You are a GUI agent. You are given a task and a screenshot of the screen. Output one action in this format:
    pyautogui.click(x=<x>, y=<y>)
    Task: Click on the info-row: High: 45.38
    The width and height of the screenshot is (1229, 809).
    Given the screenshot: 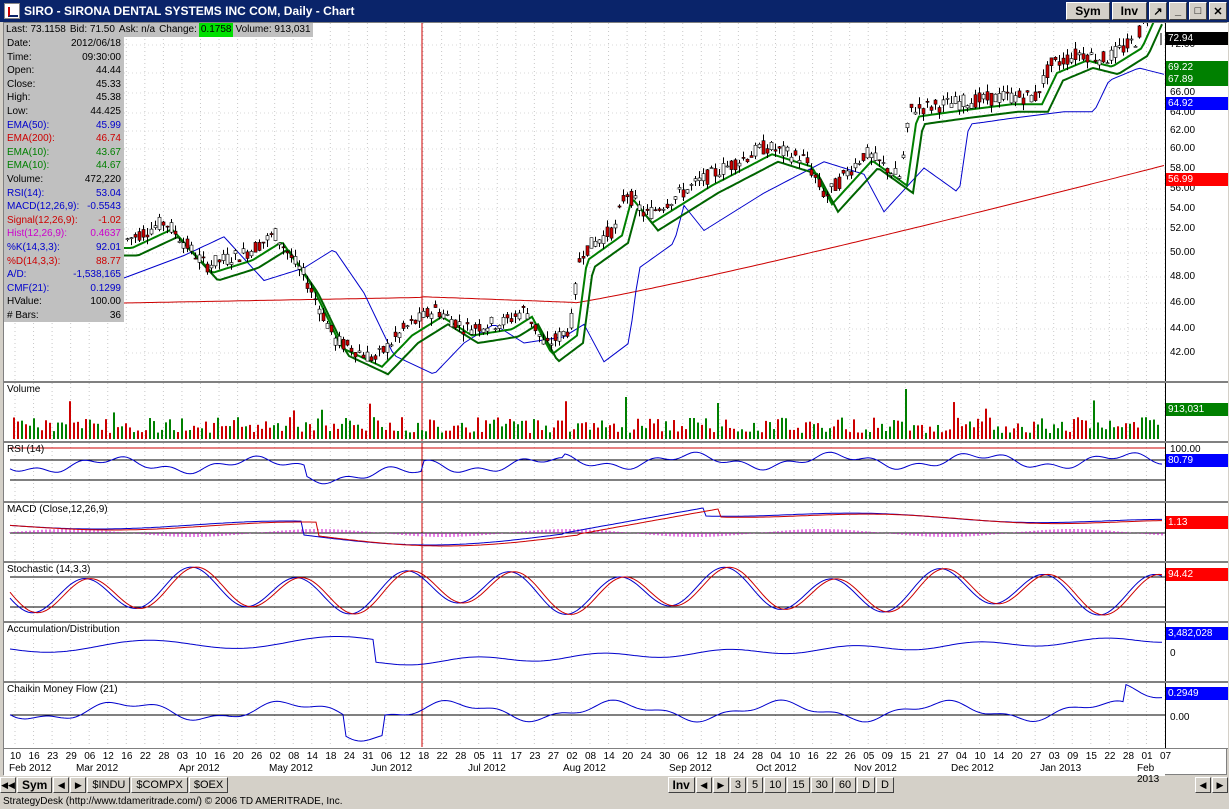 What is the action you would take?
    pyautogui.click(x=64, y=98)
    